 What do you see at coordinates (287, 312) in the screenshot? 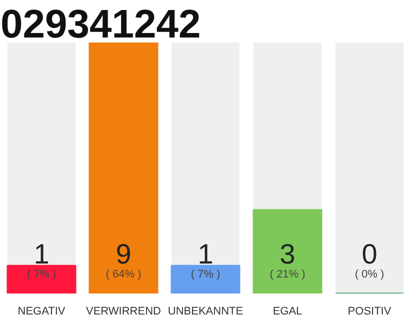
I see `x-tick-label: EGAL` at bounding box center [287, 312].